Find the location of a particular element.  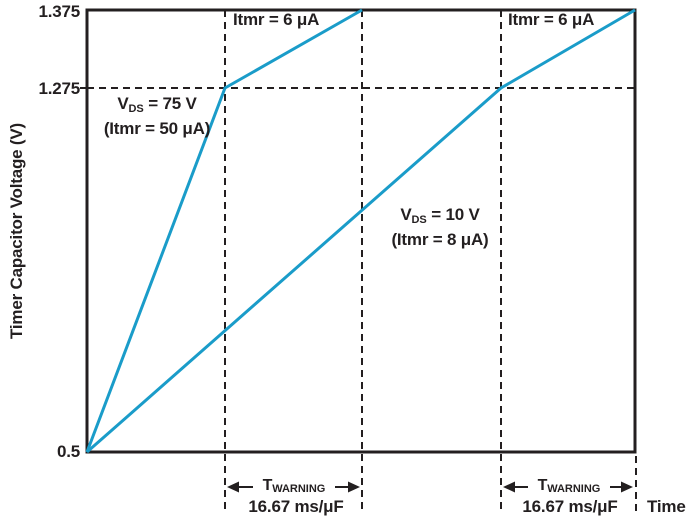

annotation-itmr-6ua-right: Itmr = 6 μA is located at coordinates (551, 19).